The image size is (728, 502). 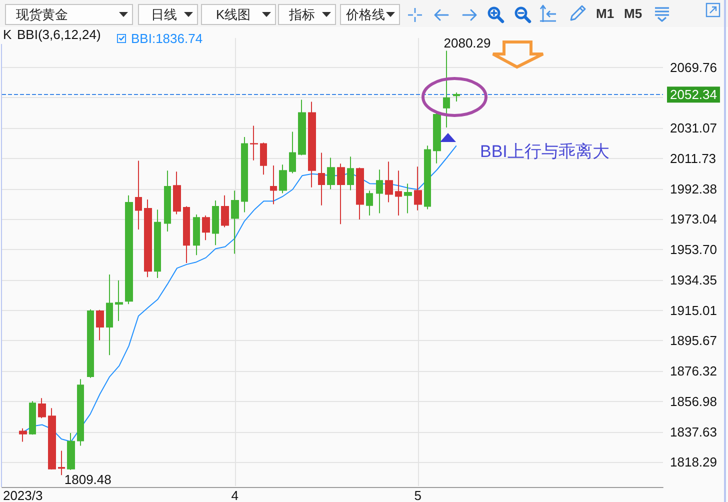 What do you see at coordinates (693, 280) in the screenshot?
I see `y-tick-label: 1934.35` at bounding box center [693, 280].